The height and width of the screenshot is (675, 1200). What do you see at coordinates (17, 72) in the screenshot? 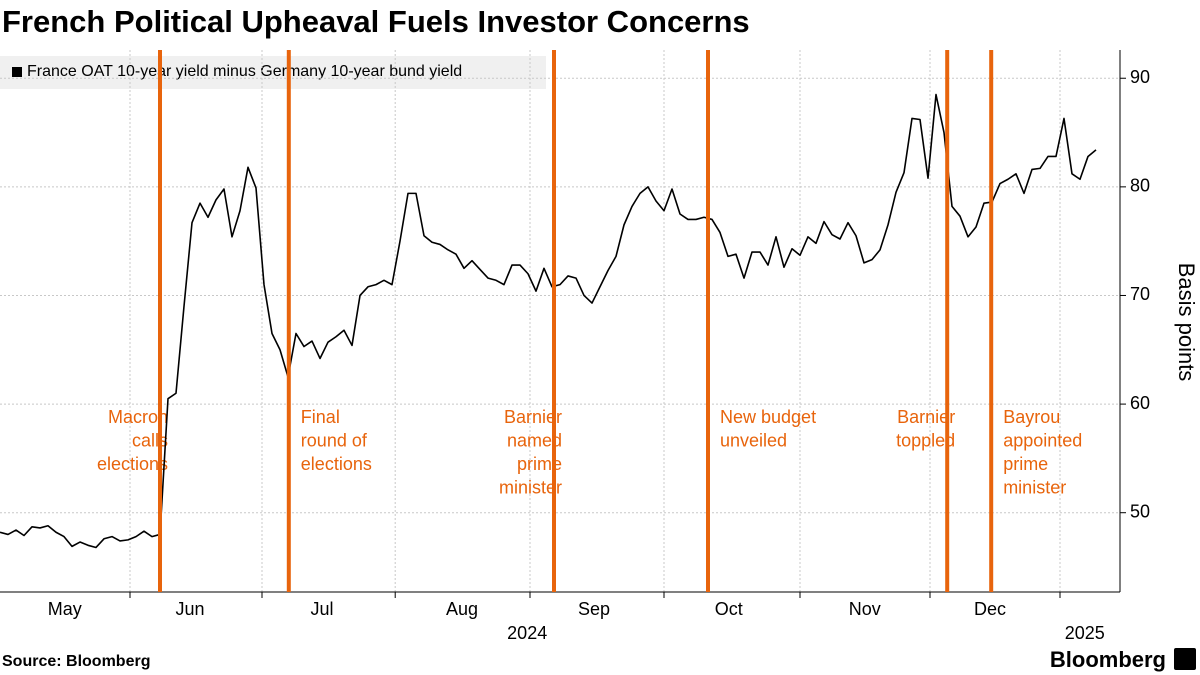
I see `legend-swatch` at bounding box center [17, 72].